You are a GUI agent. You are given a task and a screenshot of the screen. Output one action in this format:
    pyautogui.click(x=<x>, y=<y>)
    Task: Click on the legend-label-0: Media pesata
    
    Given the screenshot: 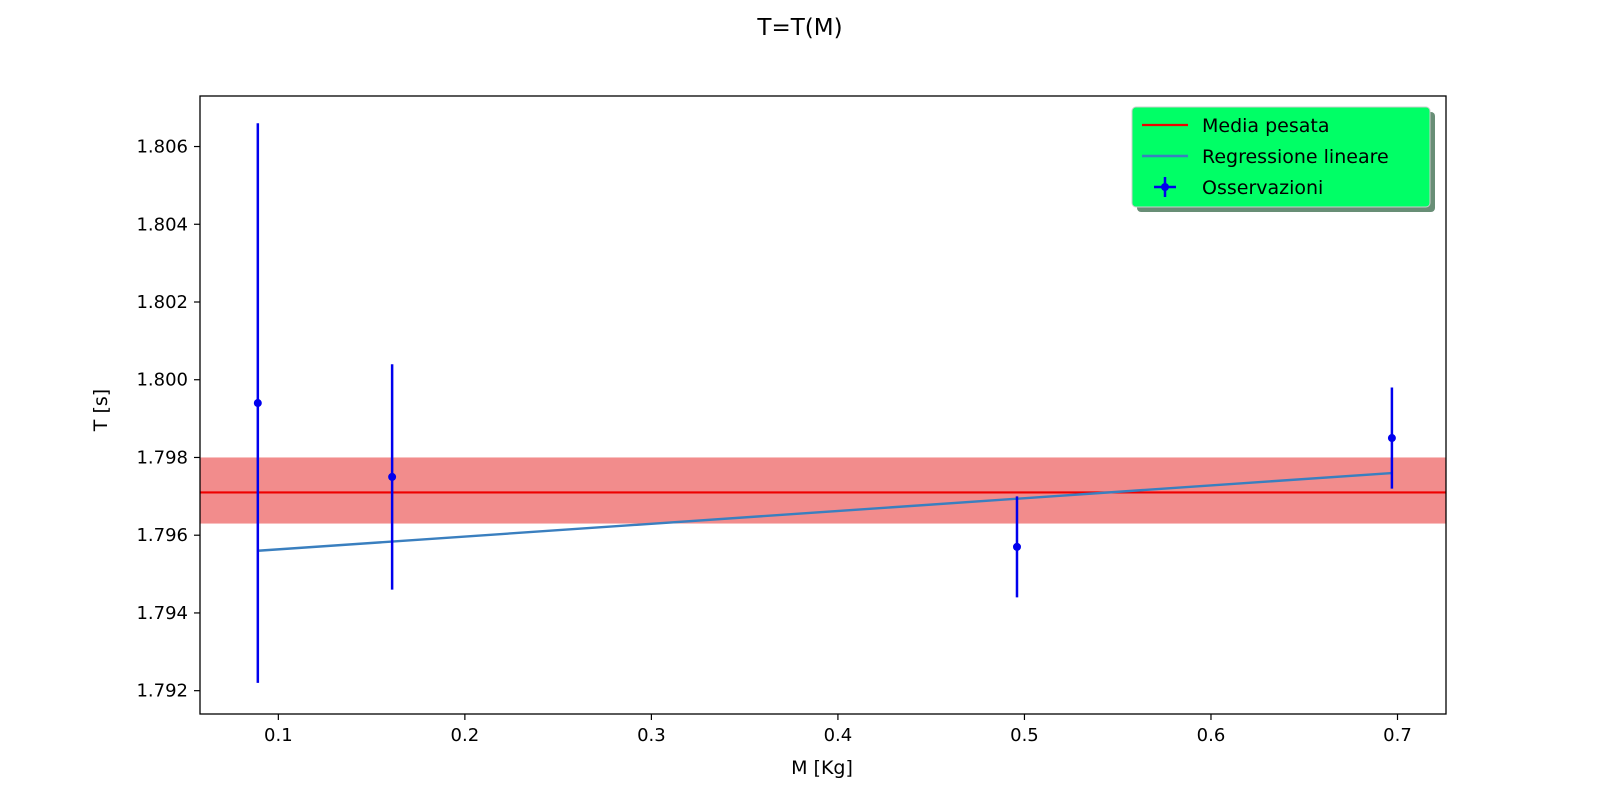 What is the action you would take?
    pyautogui.click(x=1266, y=126)
    